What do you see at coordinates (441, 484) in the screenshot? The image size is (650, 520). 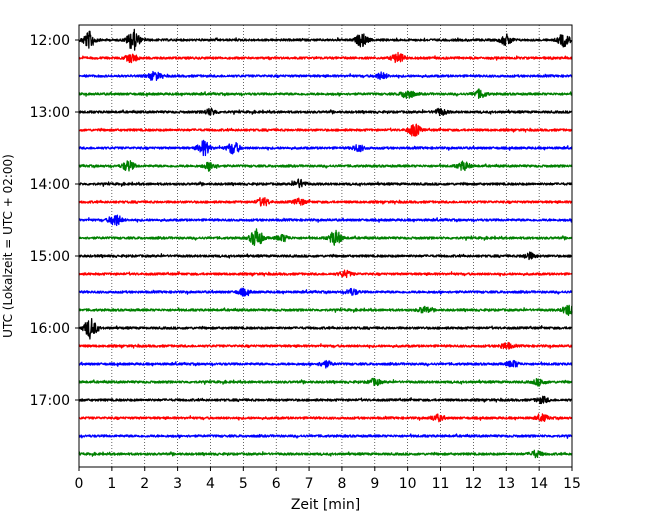 I see `x-tick-label: 11` at bounding box center [441, 484].